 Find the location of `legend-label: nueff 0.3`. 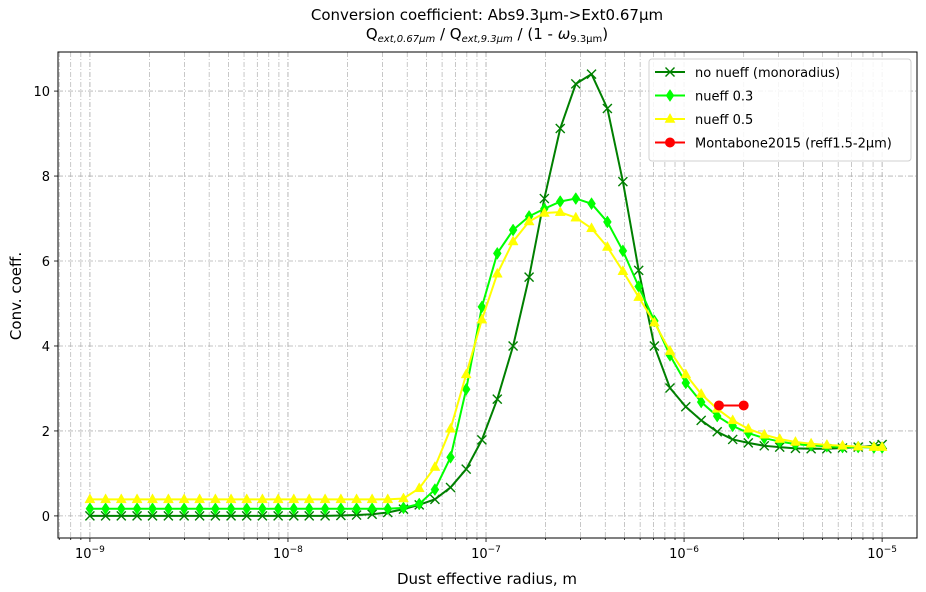

legend-label: nueff 0.3 is located at coordinates (724, 97).